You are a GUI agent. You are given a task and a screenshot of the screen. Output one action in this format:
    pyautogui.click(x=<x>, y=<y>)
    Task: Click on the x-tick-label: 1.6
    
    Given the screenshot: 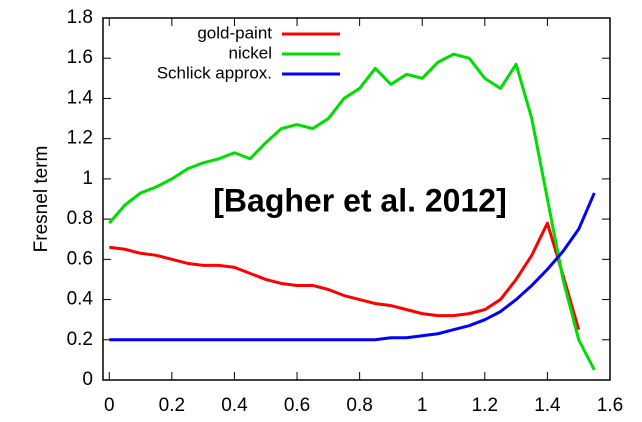 What is the action you would take?
    pyautogui.click(x=610, y=405)
    